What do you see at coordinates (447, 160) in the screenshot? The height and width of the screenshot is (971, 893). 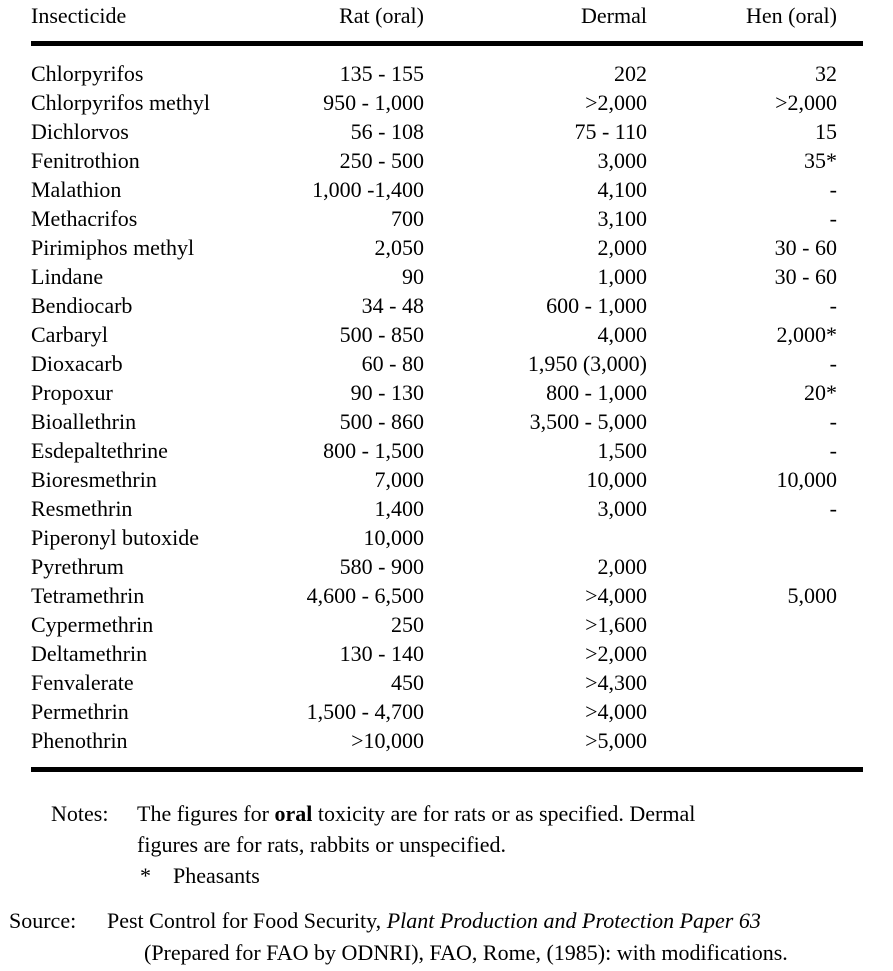 I see `table-row: Fenitrothion 250 - 500 3,000 35*` at bounding box center [447, 160].